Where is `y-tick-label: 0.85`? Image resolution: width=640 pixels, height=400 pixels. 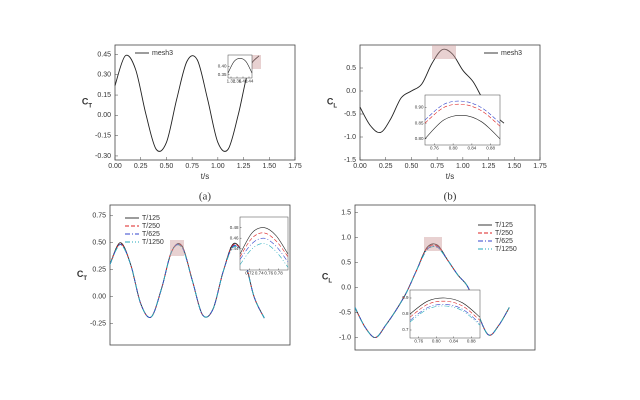
y-tick-label: 0.85 is located at coordinates (419, 122).